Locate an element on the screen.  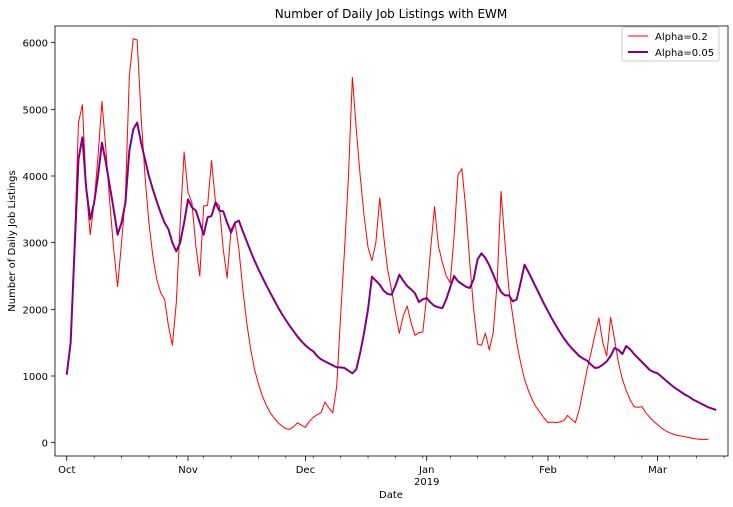
y-tick-label: 2000 is located at coordinates (35, 310).